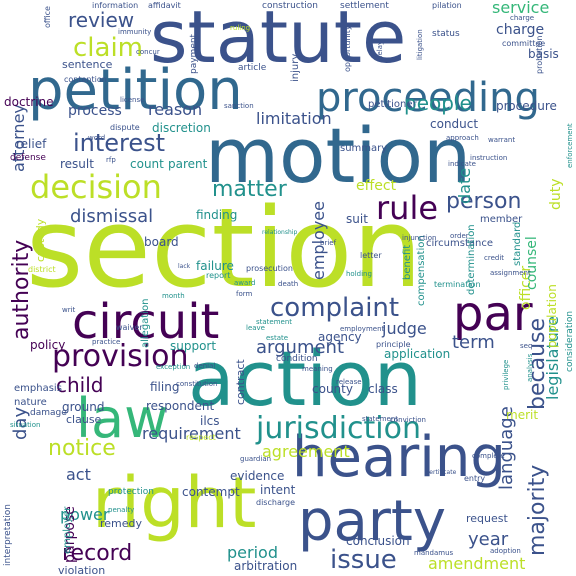 Image resolution: width=576 pixels, height=576 pixels. What do you see at coordinates (539, 55) in the screenshot?
I see `word-probation: probation` at bounding box center [539, 55].